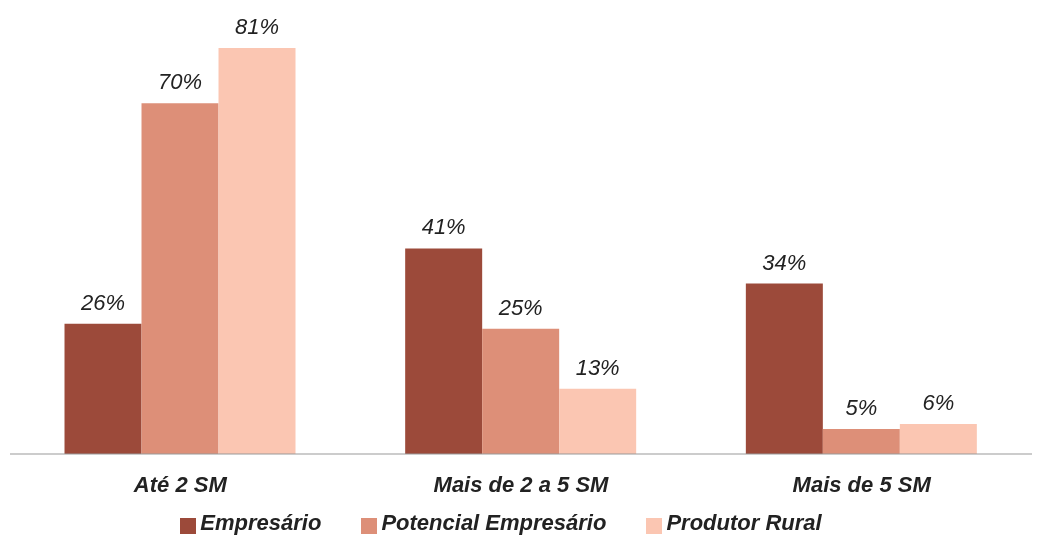 This screenshot has width=1050, height=542. What do you see at coordinates (861, 407) in the screenshot?
I see `data-label: 5%` at bounding box center [861, 407].